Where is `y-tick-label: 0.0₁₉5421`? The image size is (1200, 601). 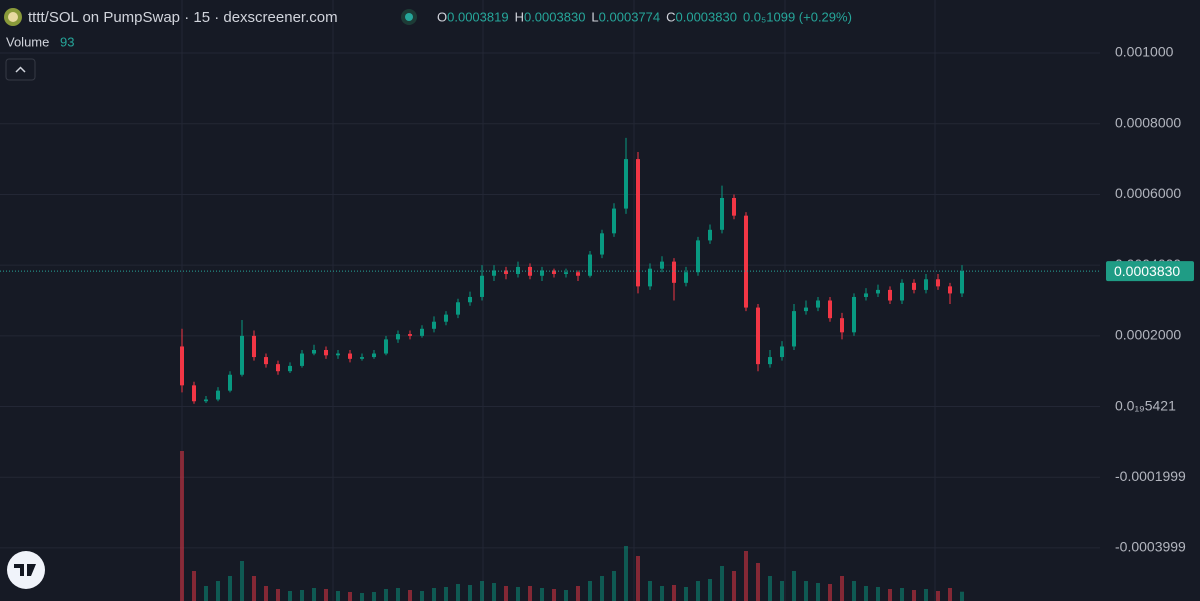
y-tick-label: 0.0₁₉5421 is located at coordinates (1145, 405).